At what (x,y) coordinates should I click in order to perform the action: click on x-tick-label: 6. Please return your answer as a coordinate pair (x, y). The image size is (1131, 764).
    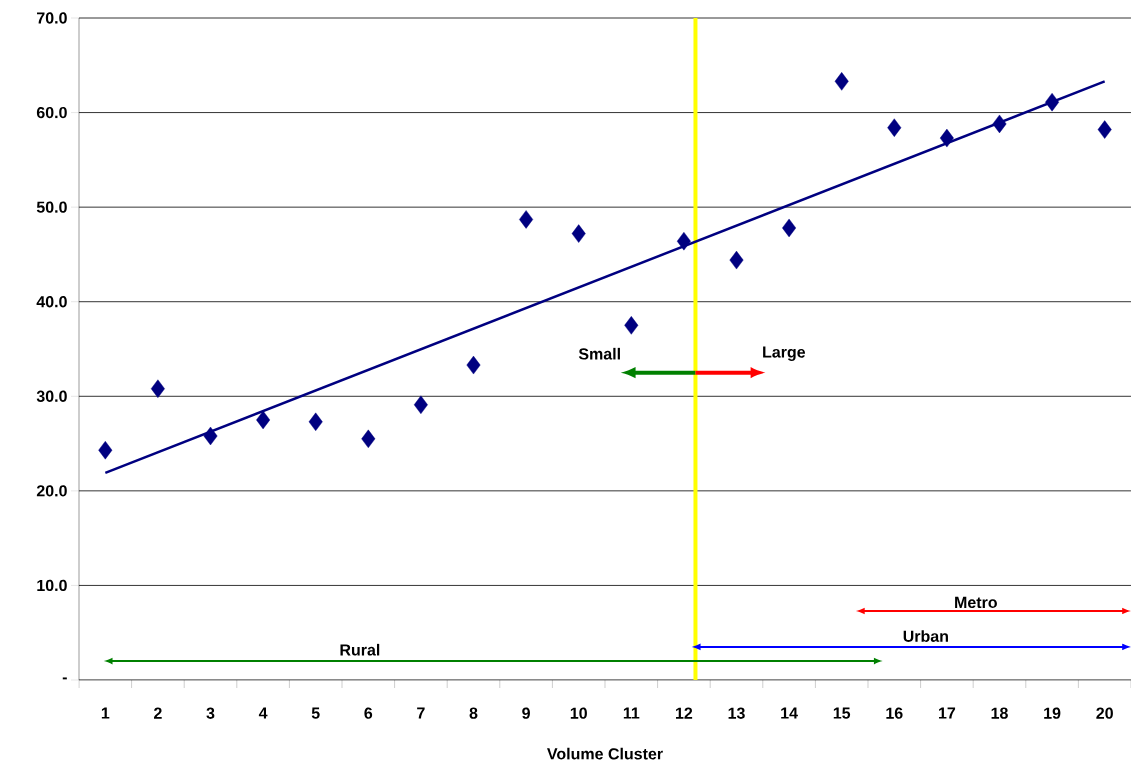
    Looking at the image, I should click on (368, 713).